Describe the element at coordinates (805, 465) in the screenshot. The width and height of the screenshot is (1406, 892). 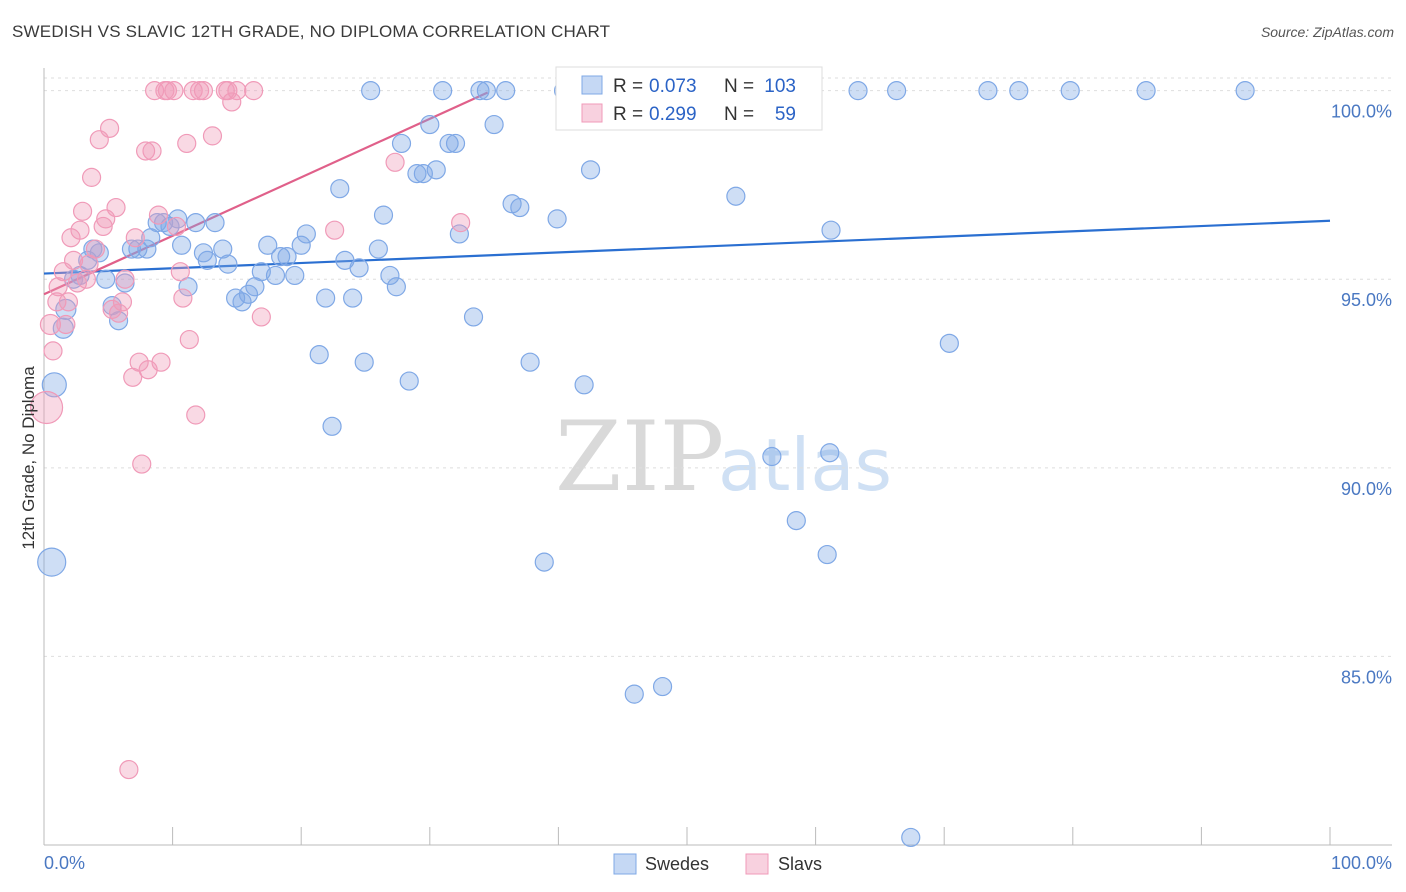
I see `watermark-atlas: atlas` at that location.